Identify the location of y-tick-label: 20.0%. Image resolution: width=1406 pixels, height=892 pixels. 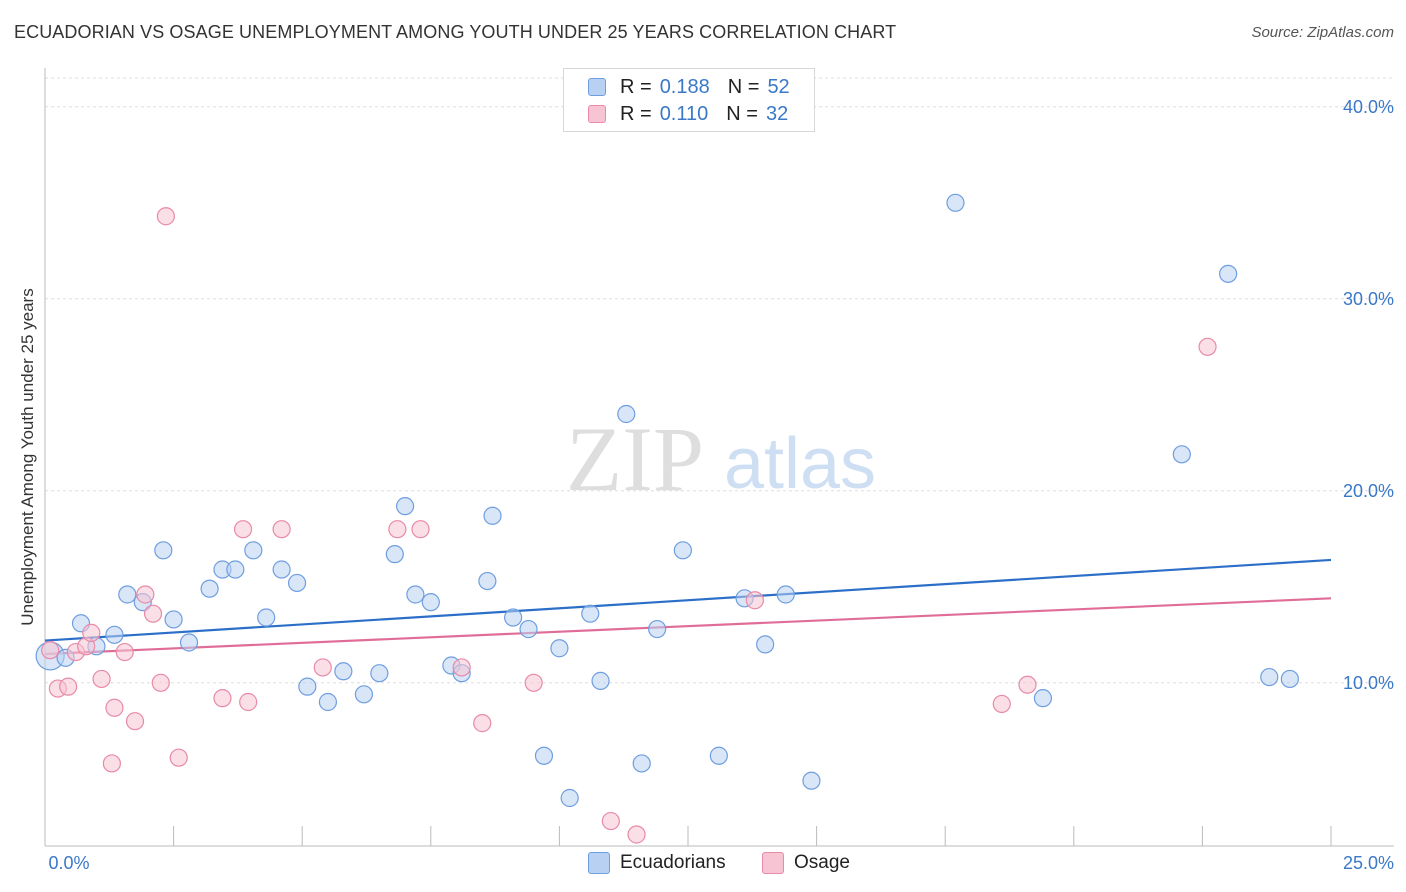
(1368, 491).